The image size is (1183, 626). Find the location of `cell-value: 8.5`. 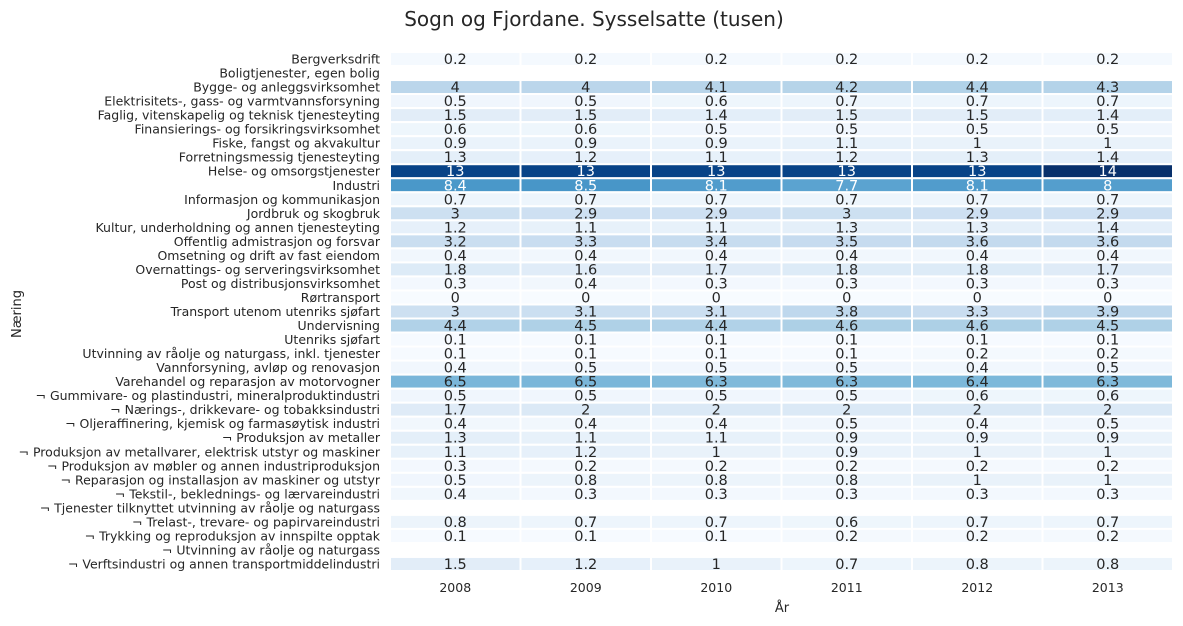

cell-value: 8.5 is located at coordinates (585, 186).